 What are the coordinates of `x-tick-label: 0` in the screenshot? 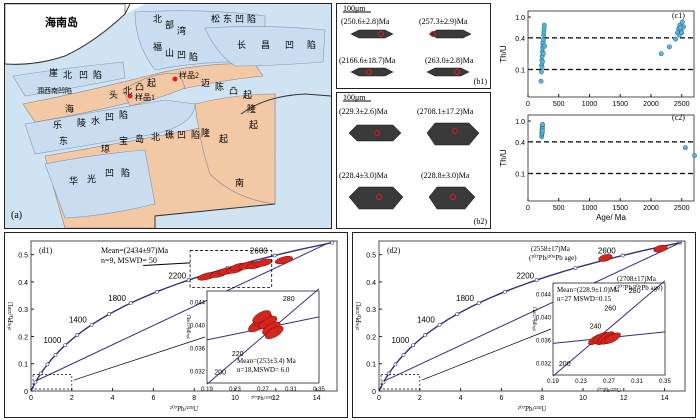 It's located at (528, 104).